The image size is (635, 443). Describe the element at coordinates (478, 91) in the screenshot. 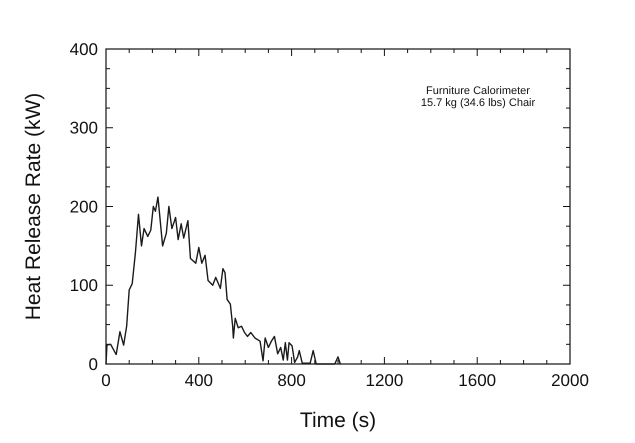

I see `annotation: Furniture Calorimeter` at that location.